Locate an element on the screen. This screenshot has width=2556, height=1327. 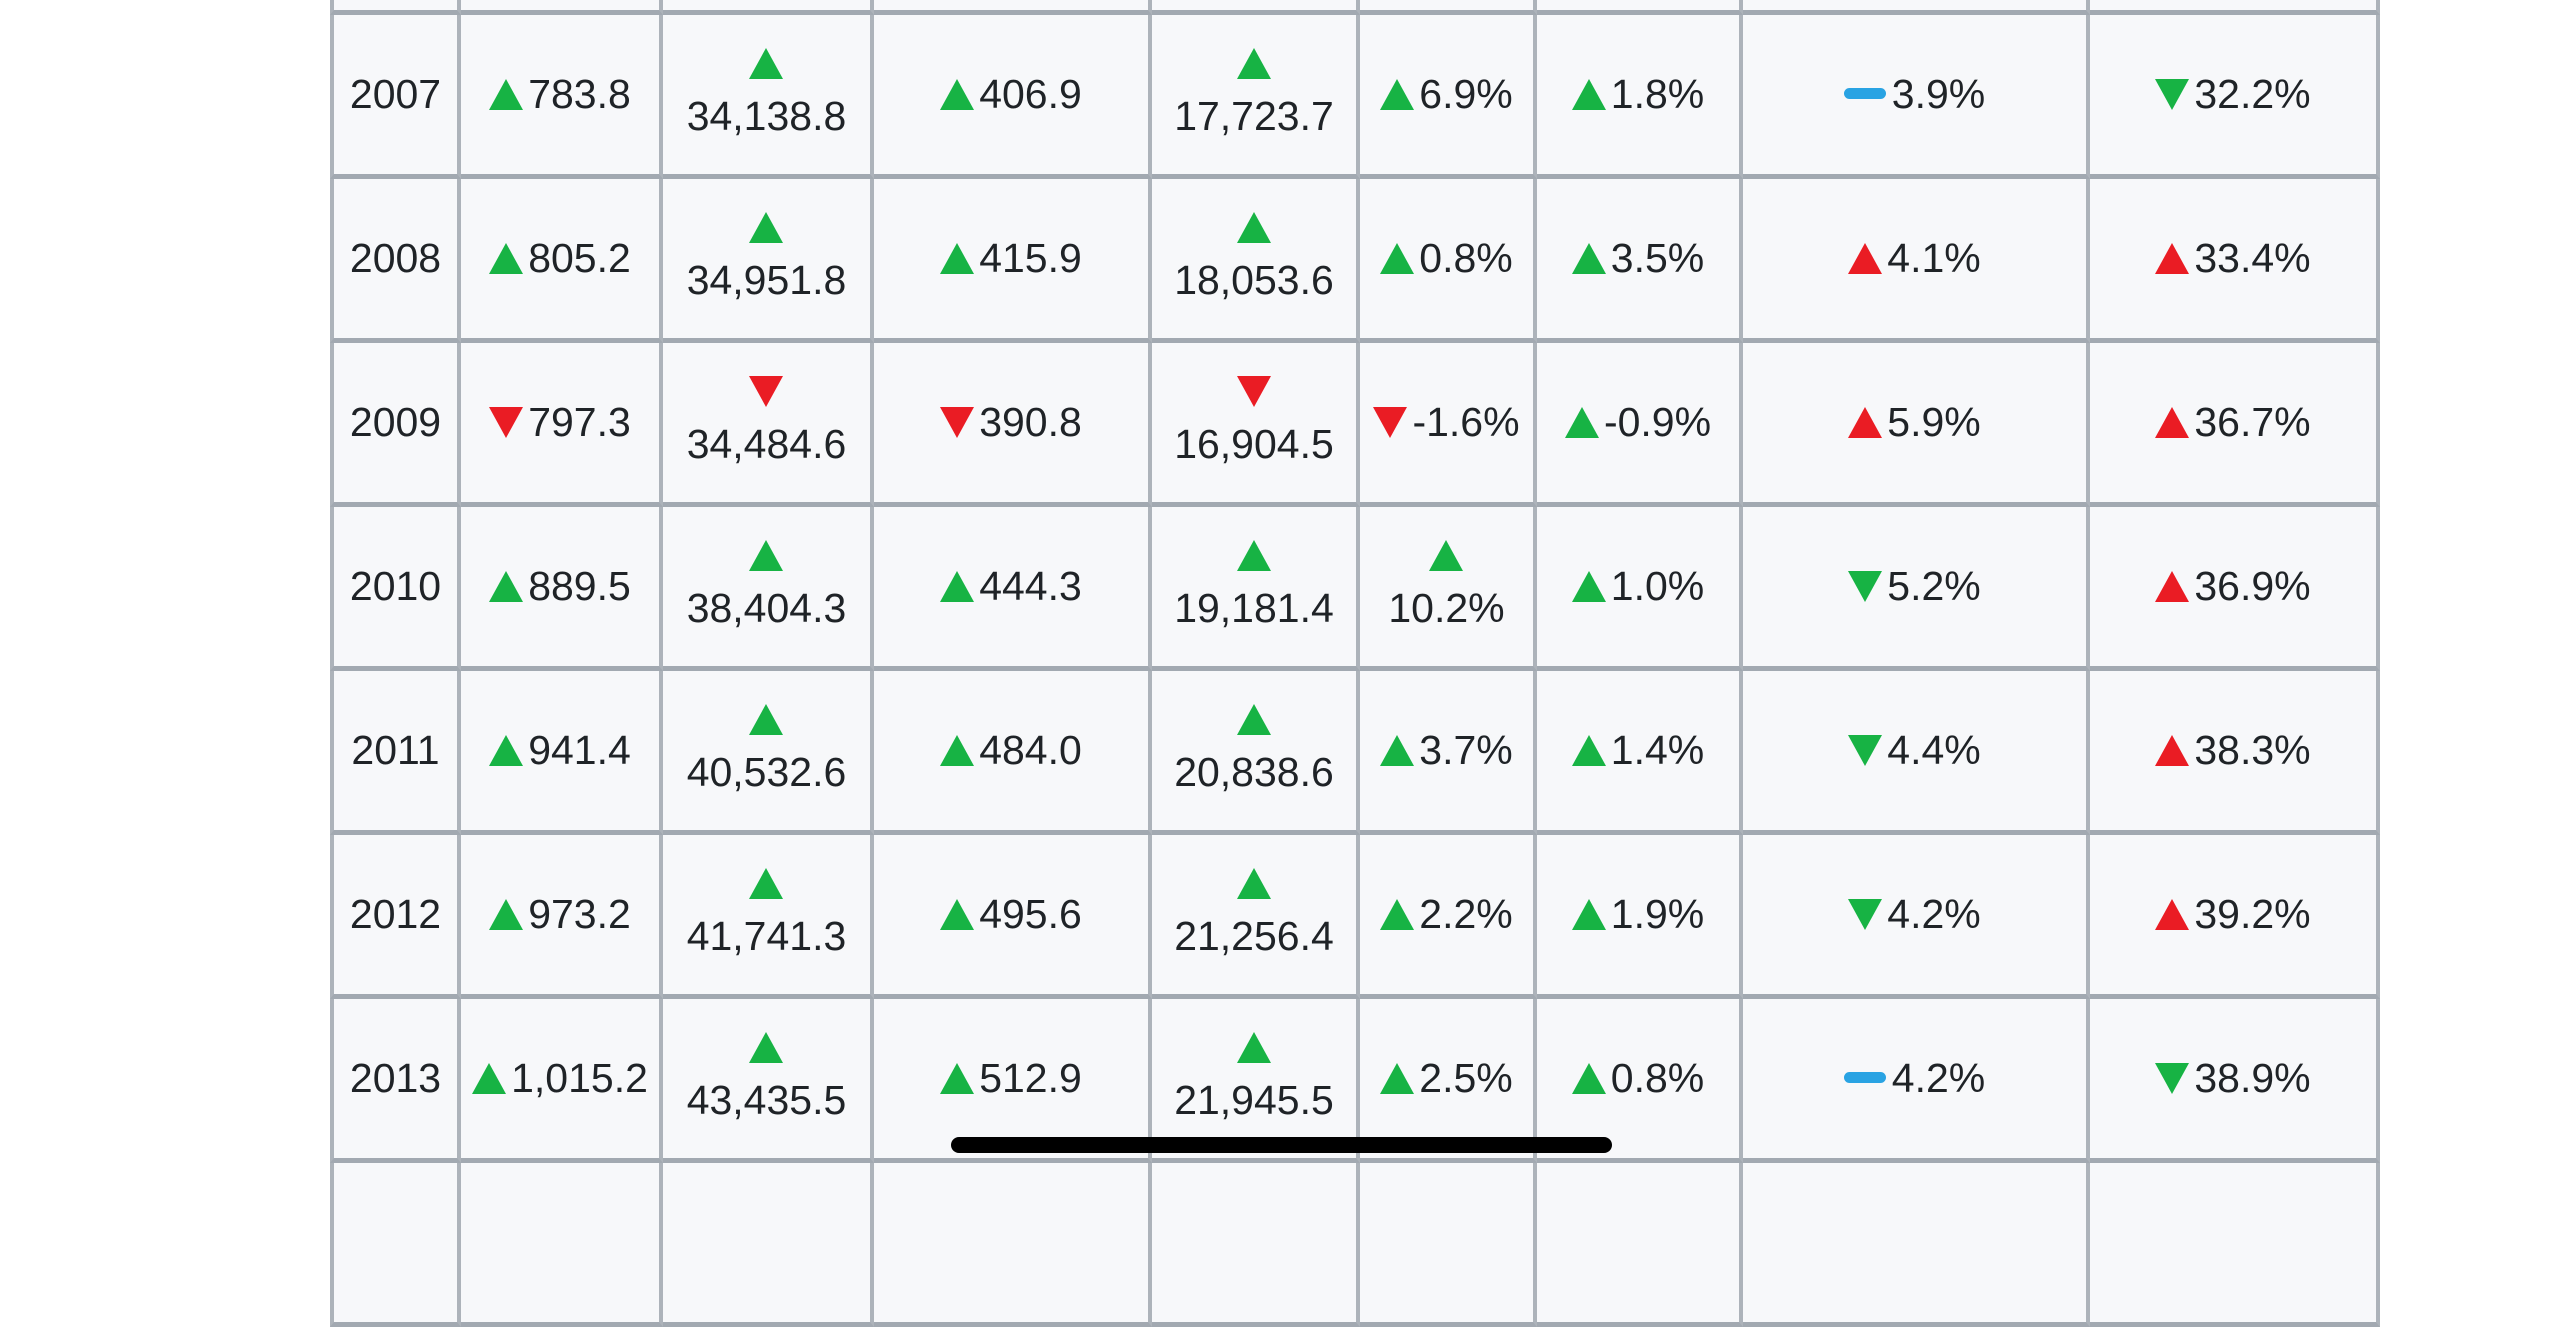
cell-value: 1,015.2 is located at coordinates (579, 1077).